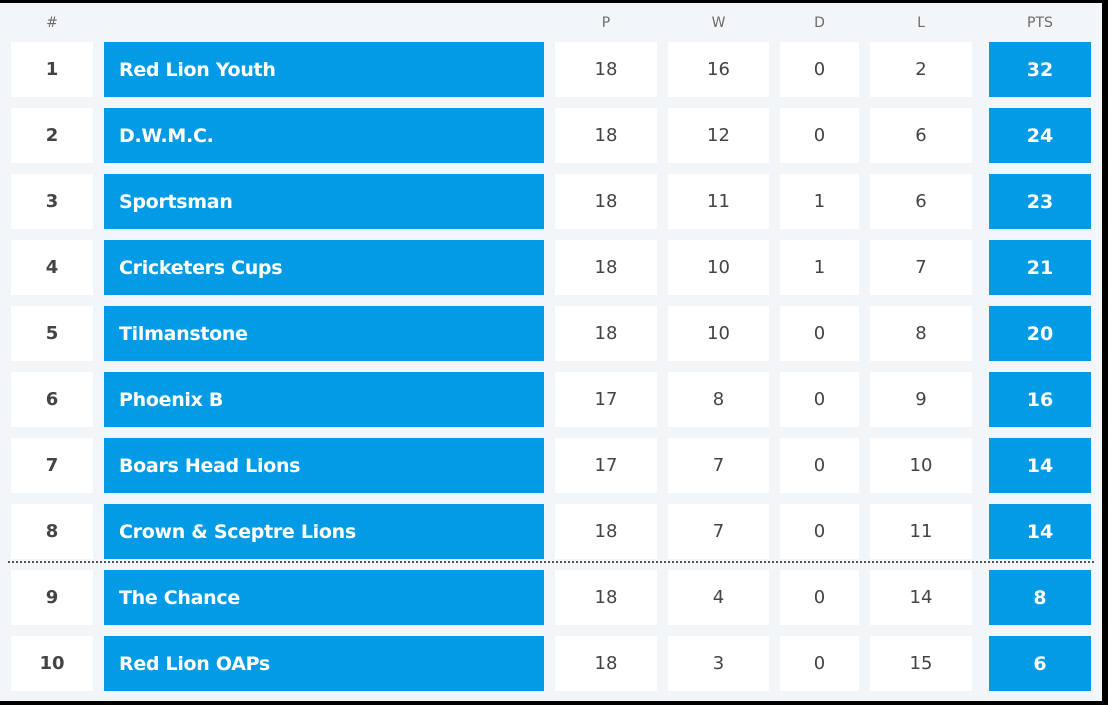  What do you see at coordinates (551, 465) in the screenshot?
I see `table-row: 7 Boars Head Lions 17 7 0 10 14` at bounding box center [551, 465].